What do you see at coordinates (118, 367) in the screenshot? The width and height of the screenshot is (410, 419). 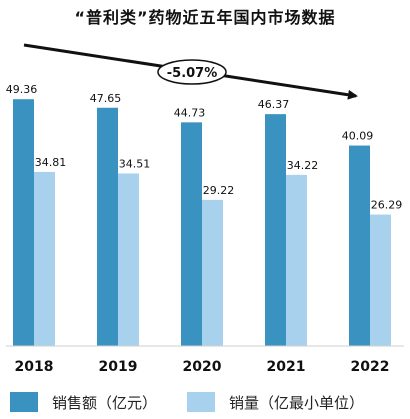 I see `x-tick-label-2019: 2019` at bounding box center [118, 367].